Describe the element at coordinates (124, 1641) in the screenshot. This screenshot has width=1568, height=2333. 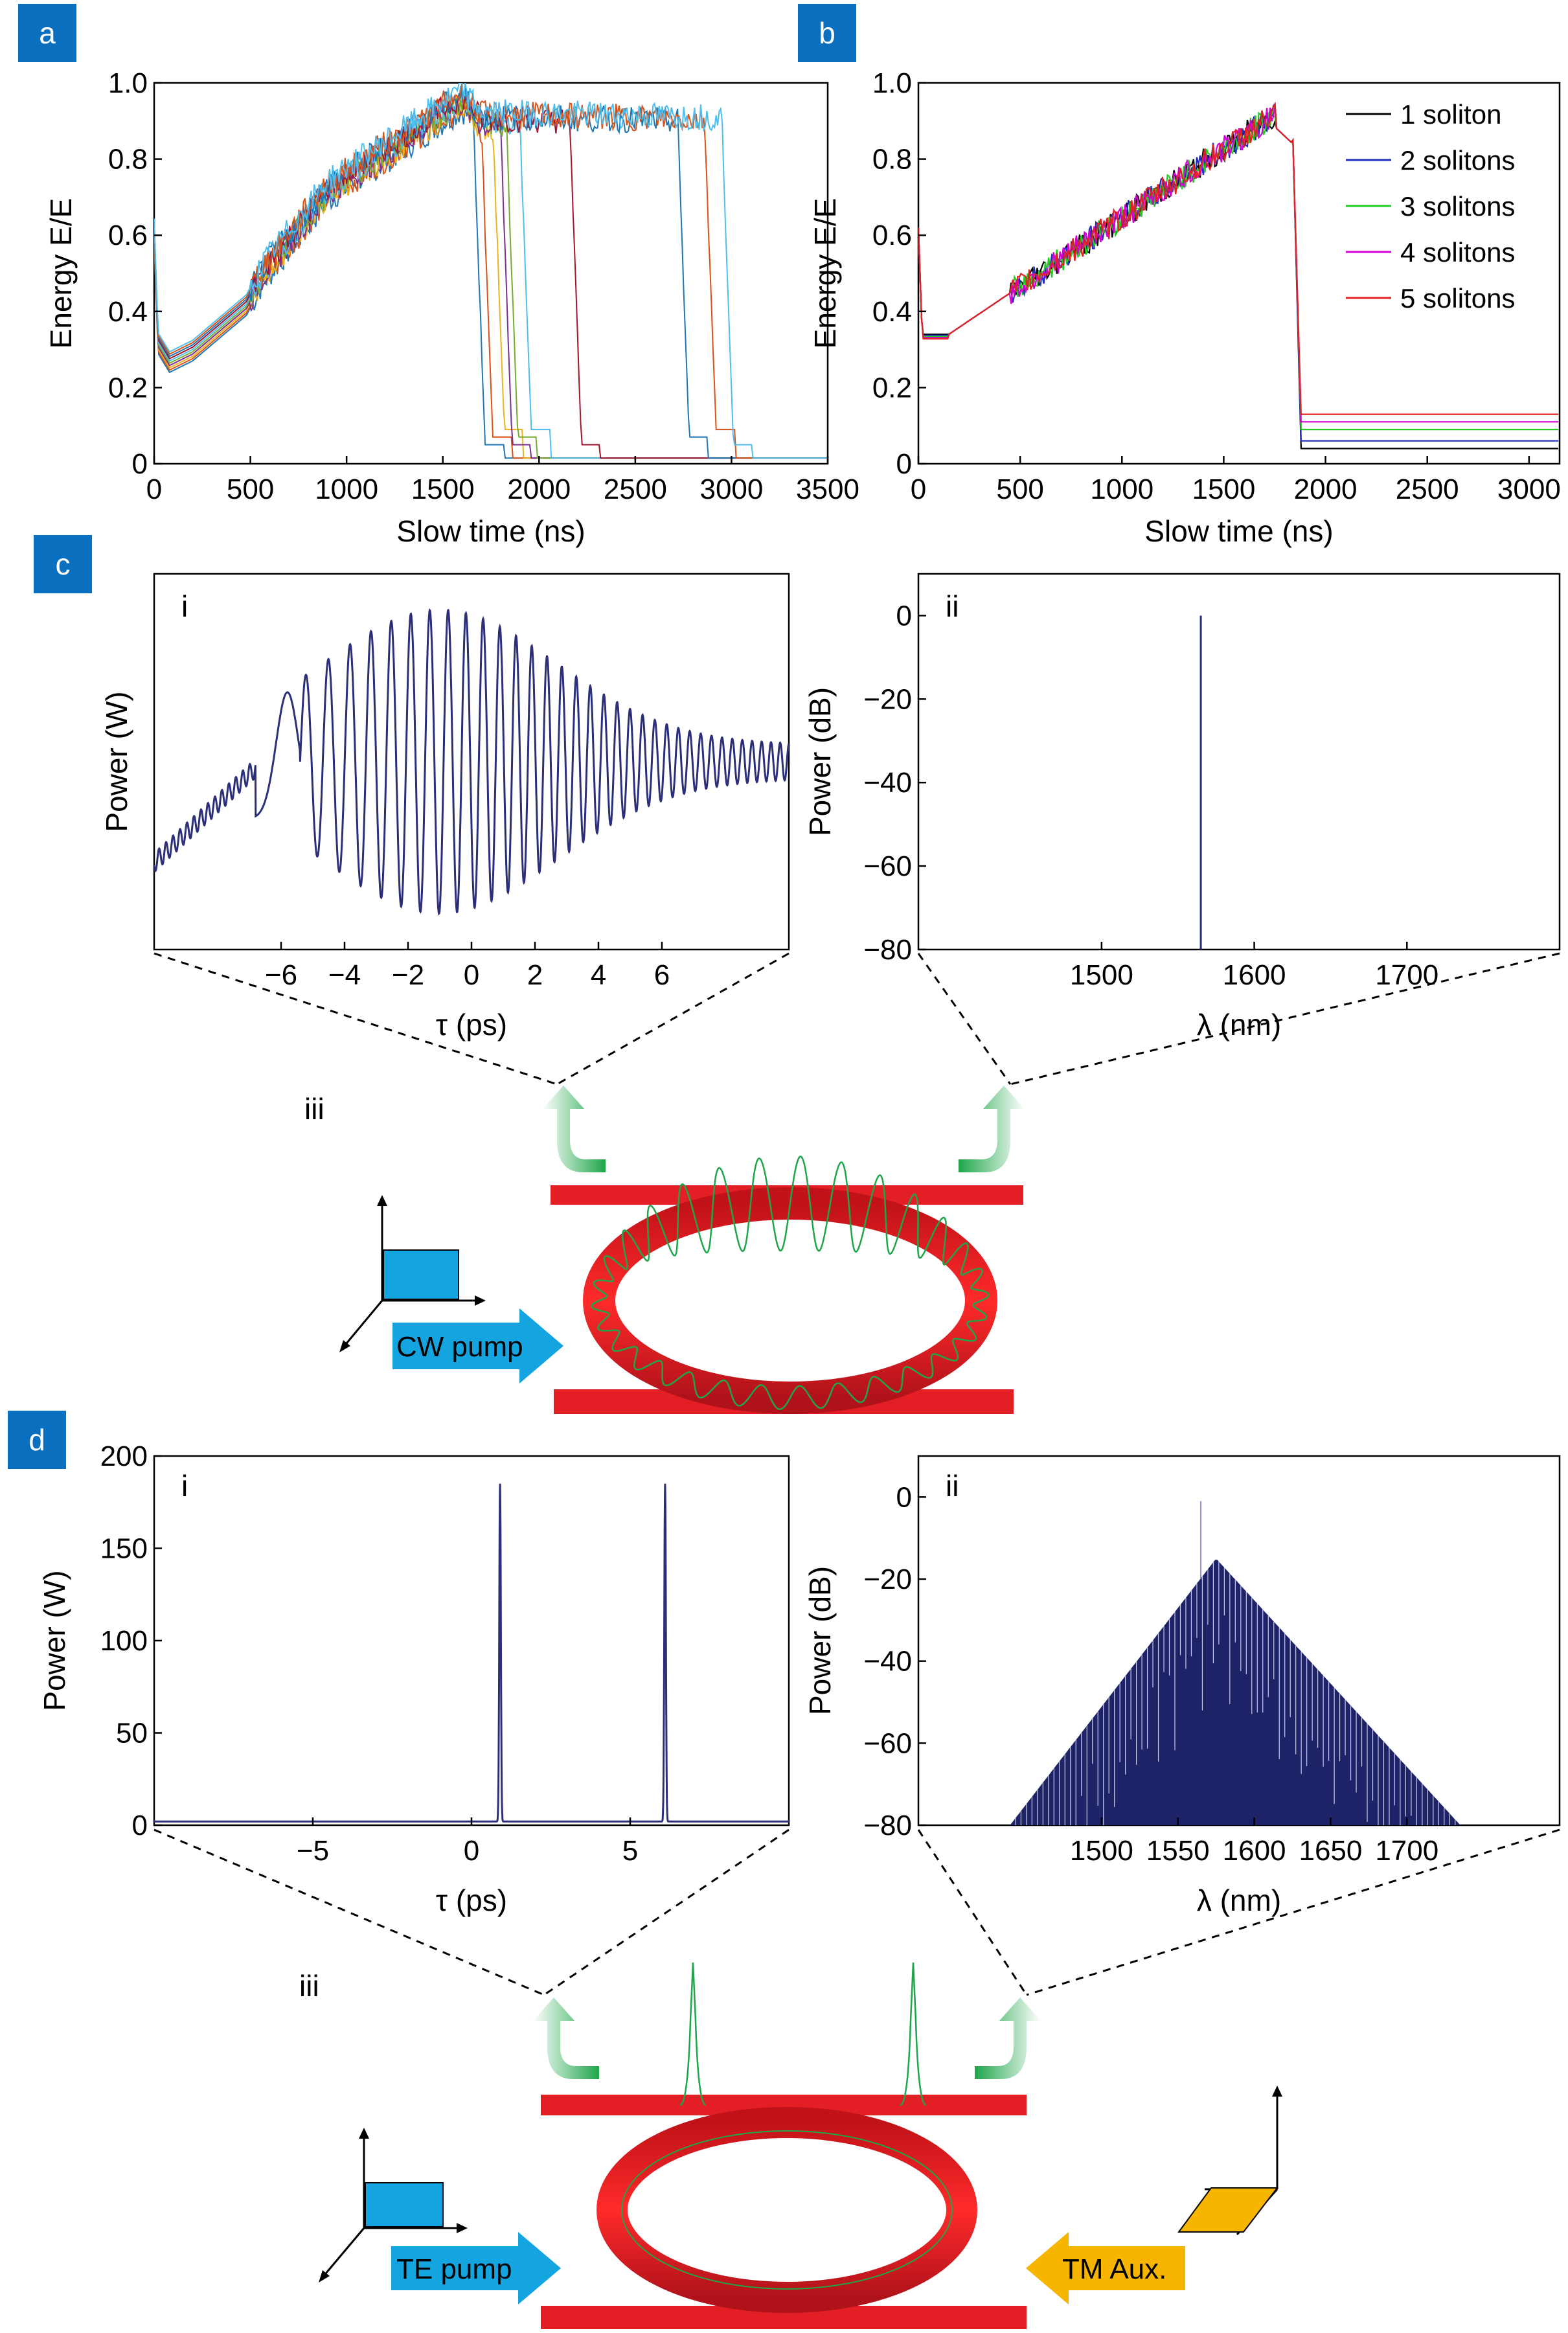
I see `y-tick-label: 100` at that location.